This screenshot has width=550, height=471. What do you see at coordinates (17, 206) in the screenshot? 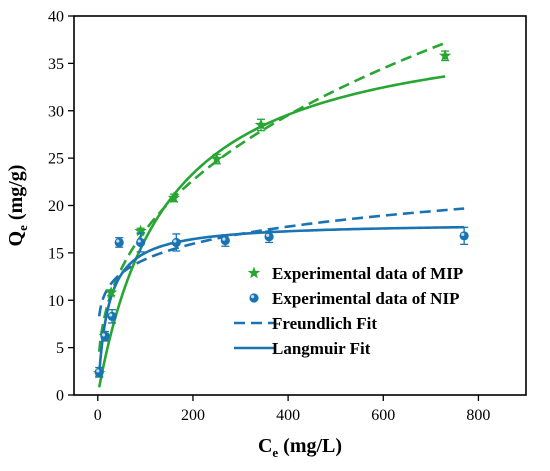
I see `y-axis-title: Qe (mg/g)` at bounding box center [17, 206].